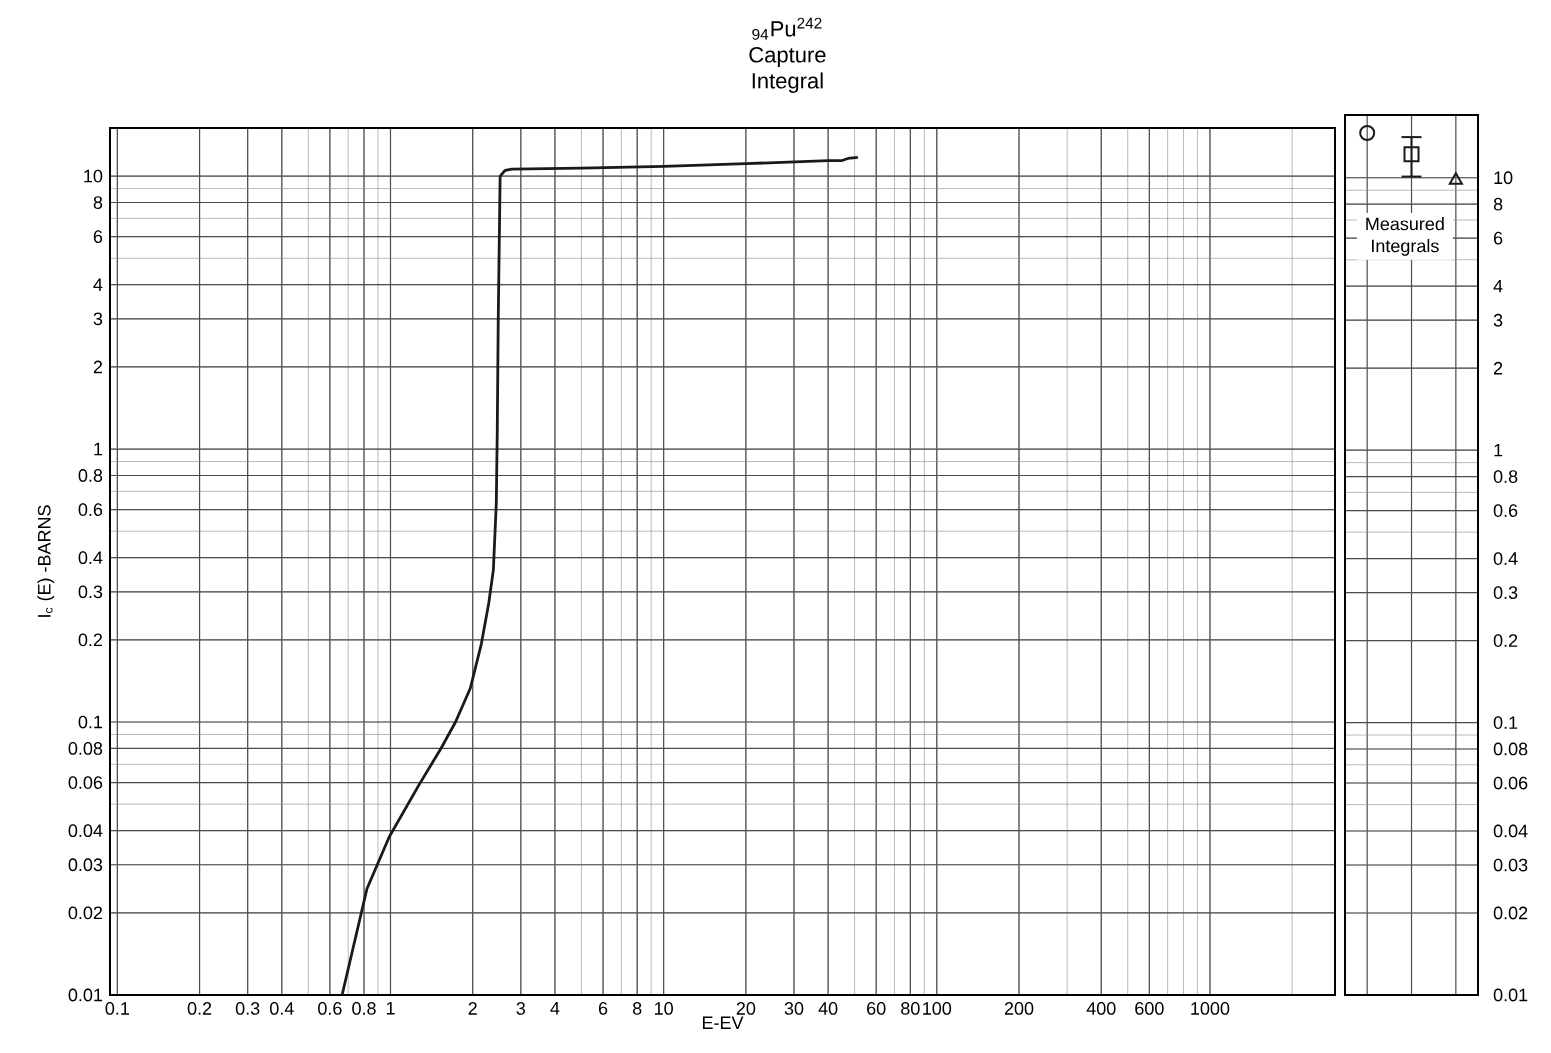 Image resolution: width=1551 pixels, height=1053 pixels. What do you see at coordinates (281, 1008) in the screenshot?
I see `x-tick-label: 0.4` at bounding box center [281, 1008].